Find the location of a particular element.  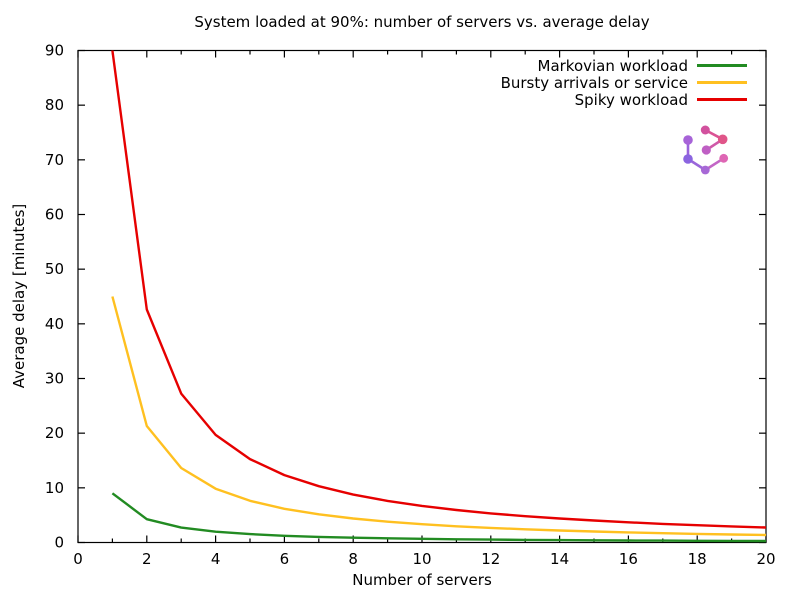

y-tick-label: 10 is located at coordinates (54, 488).